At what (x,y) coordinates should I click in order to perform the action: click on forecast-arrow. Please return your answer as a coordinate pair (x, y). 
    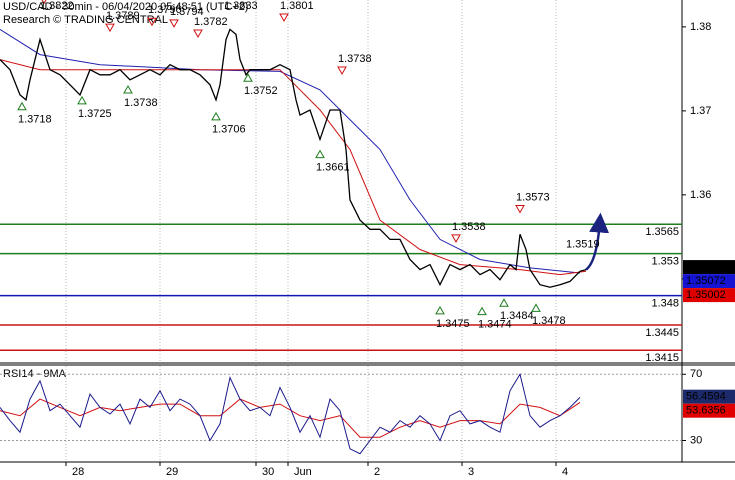
    Looking at the image, I should click on (597, 241).